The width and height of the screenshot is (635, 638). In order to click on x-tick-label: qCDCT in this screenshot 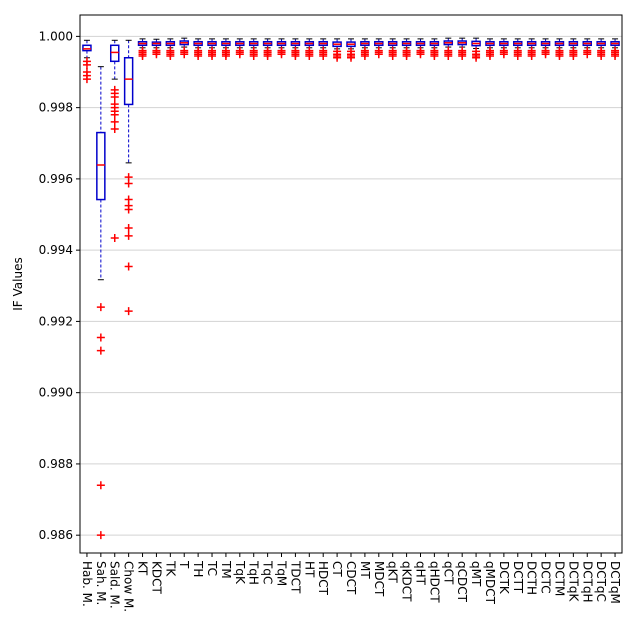, I will do `click(462, 582)`.